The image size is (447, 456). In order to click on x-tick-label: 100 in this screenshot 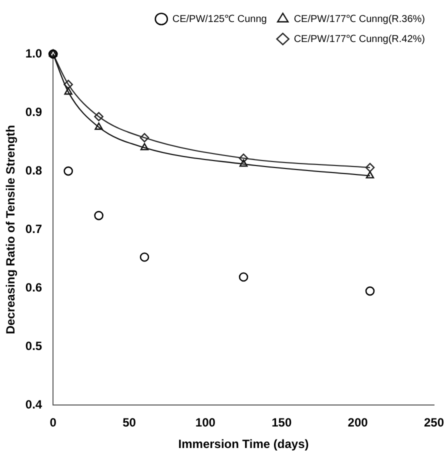, I will do `click(205, 423)`.